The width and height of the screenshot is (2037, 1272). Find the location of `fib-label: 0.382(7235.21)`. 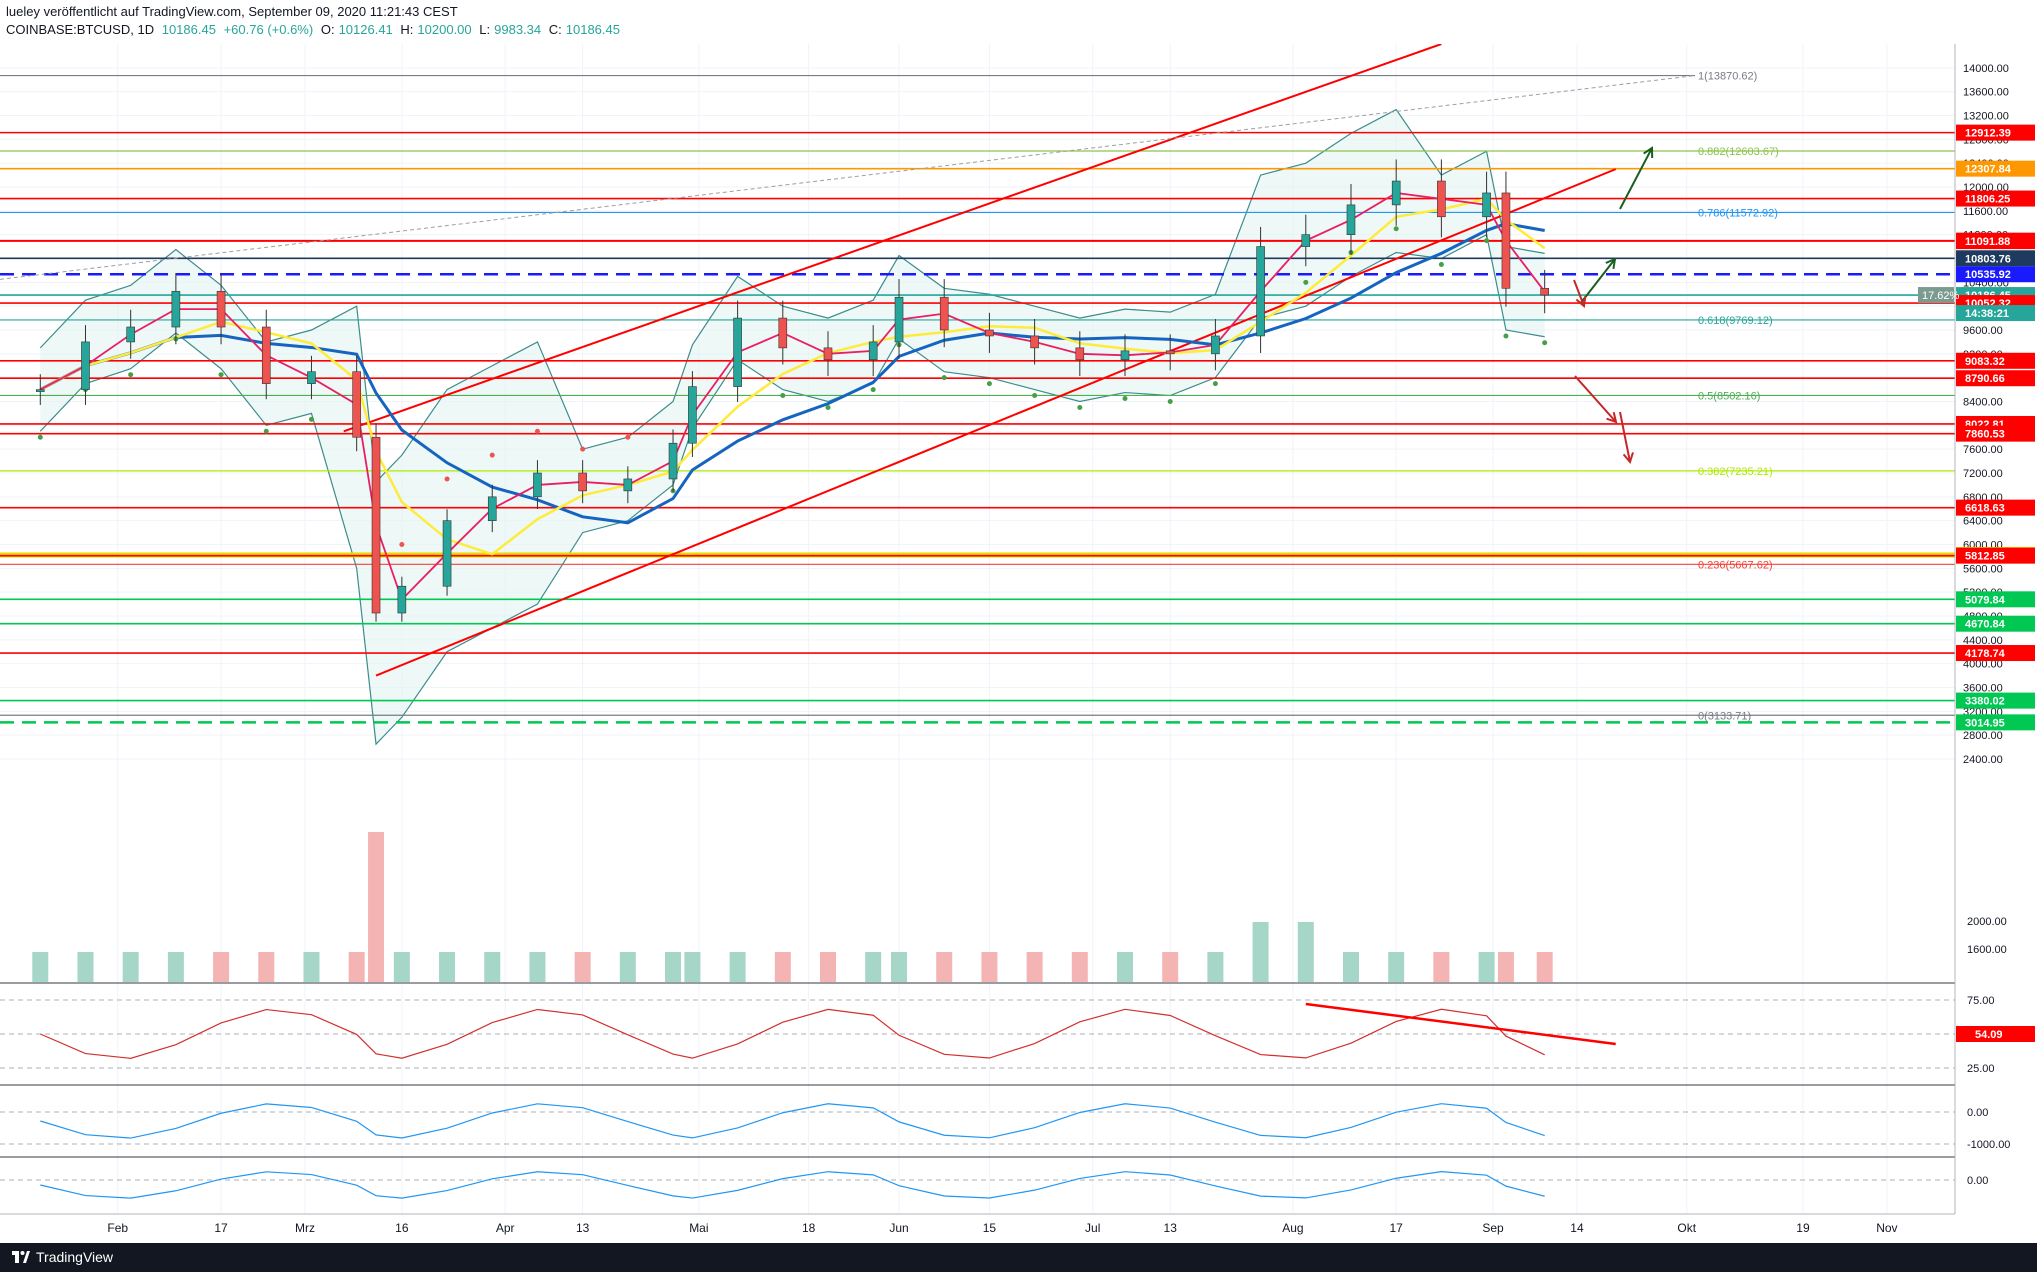

fib-label: 0.382(7235.21) is located at coordinates (1735, 472).